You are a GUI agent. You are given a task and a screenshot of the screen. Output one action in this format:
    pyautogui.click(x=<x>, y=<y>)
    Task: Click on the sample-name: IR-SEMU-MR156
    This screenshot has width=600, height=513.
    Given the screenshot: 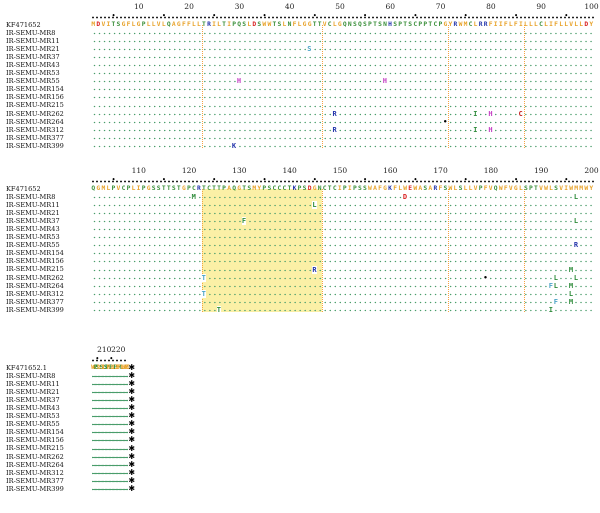 What is the action you would take?
    pyautogui.click(x=35, y=261)
    